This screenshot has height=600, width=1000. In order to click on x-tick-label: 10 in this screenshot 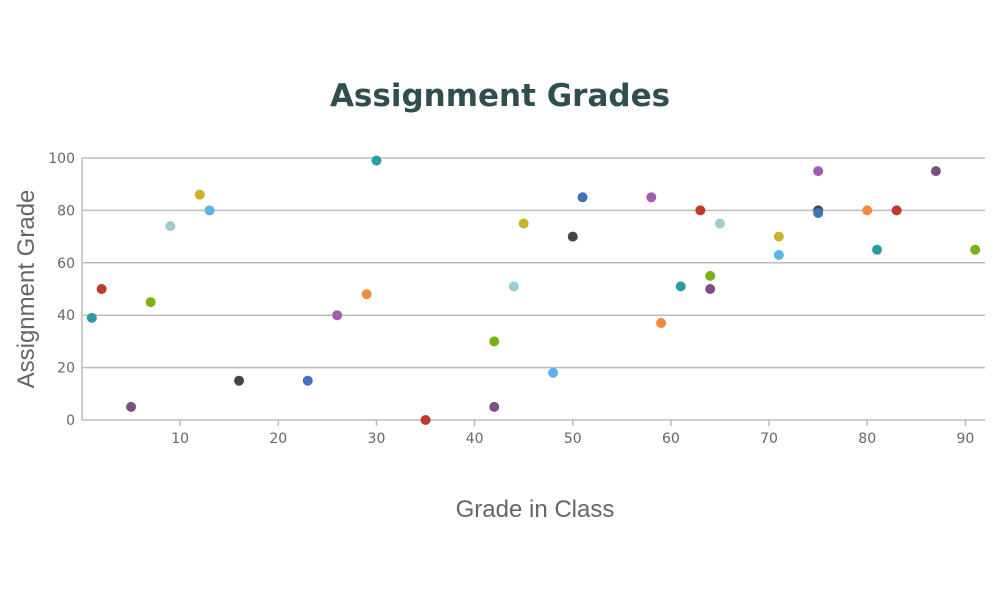, I will do `click(180, 439)`.